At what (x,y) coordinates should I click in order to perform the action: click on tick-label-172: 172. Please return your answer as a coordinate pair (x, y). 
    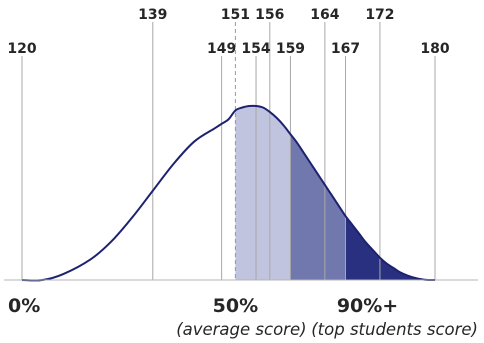
    Looking at the image, I should click on (379, 15).